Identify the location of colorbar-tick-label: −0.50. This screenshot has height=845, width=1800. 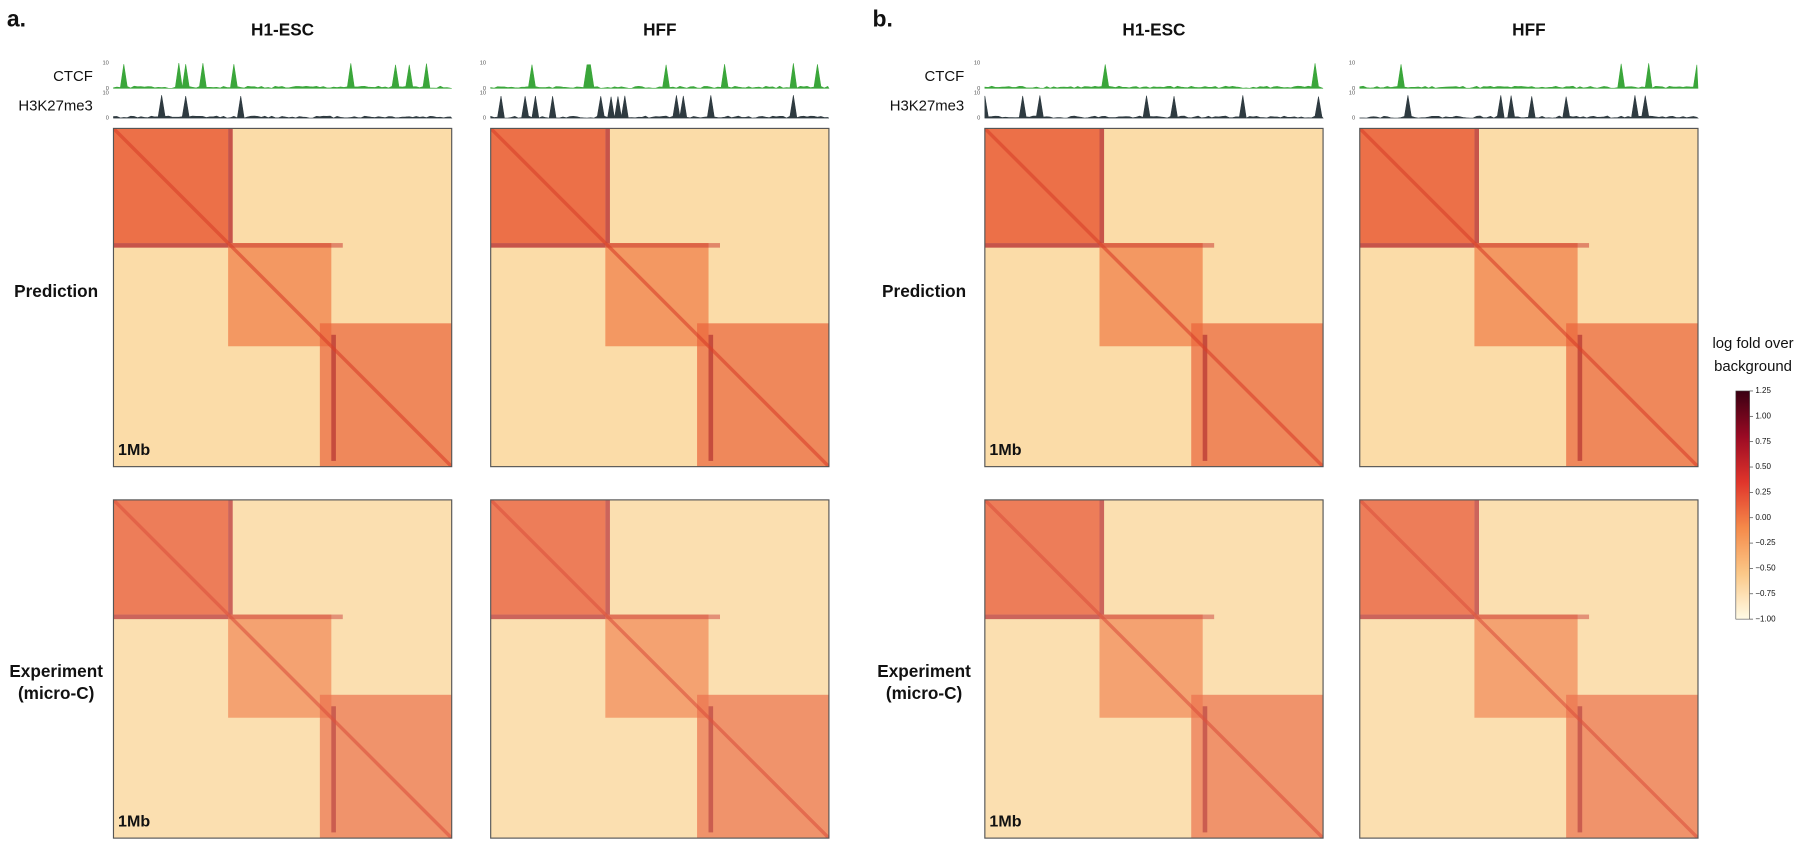
(1765, 568).